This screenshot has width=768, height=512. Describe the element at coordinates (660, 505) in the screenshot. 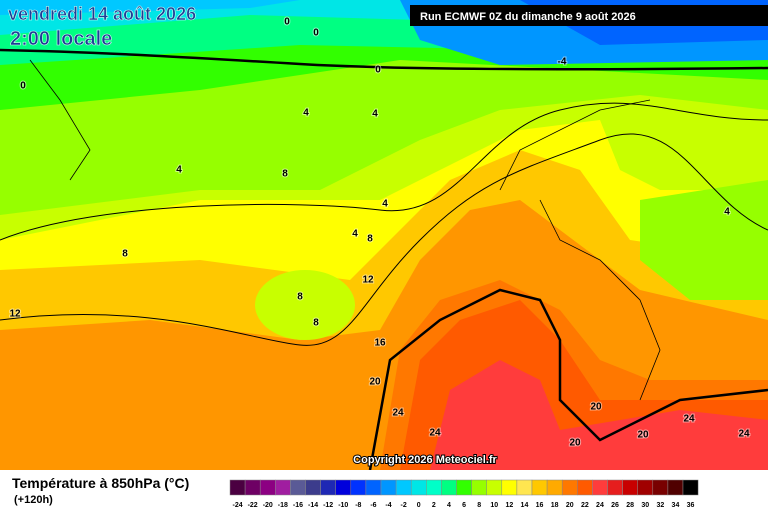

I see `scale-label: 32` at that location.